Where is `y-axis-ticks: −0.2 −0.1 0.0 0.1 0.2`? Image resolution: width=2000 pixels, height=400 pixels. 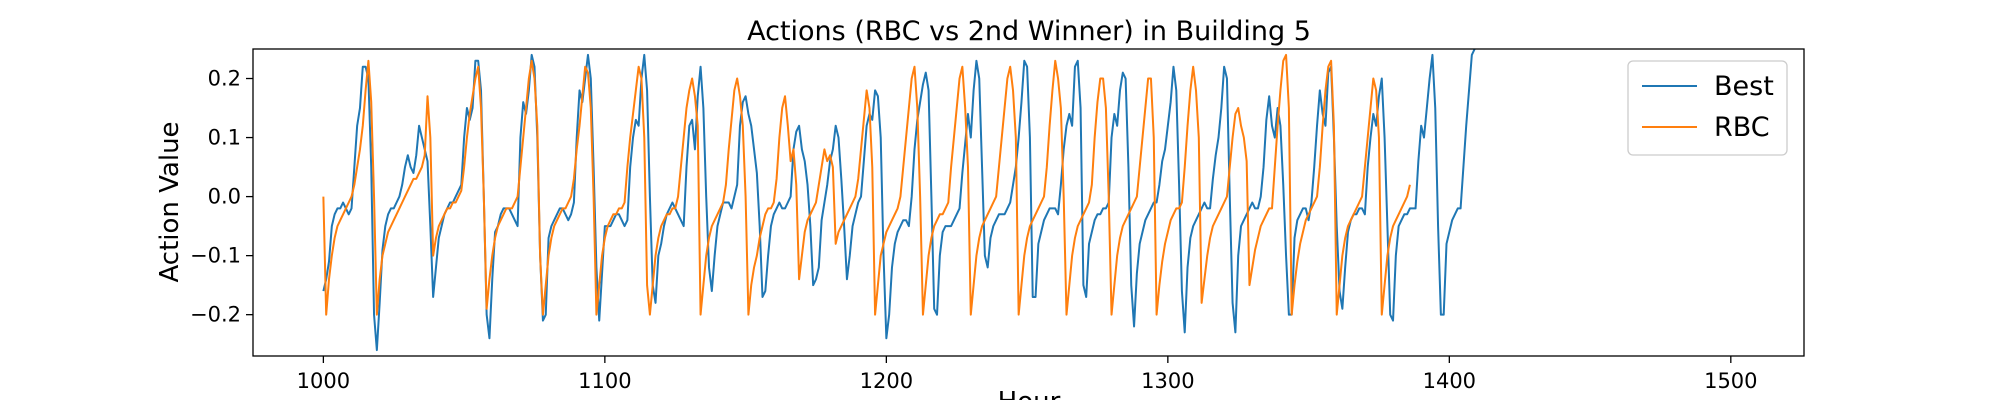
y-axis-ticks: −0.2 −0.1 0.0 0.1 0.2 is located at coordinates (221, 197).